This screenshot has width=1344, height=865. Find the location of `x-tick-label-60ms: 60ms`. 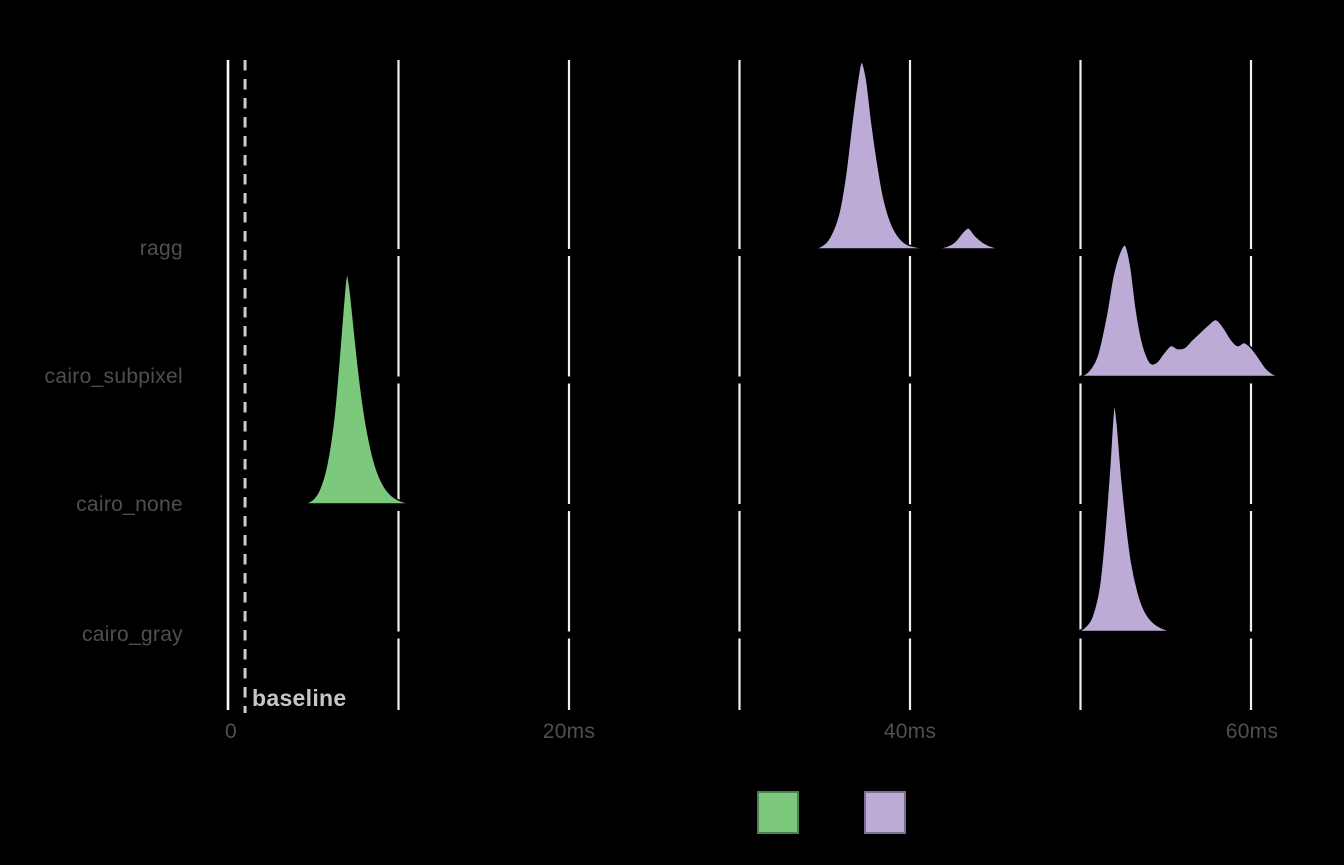

x-tick-label-60ms: 60ms is located at coordinates (1252, 731).